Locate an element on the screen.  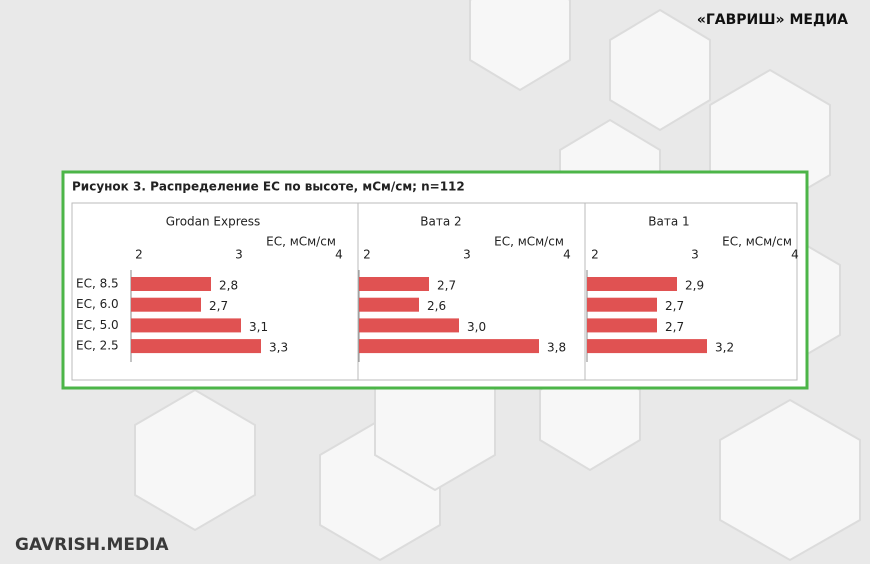
value-label: 2,9 is located at coordinates (694, 286).